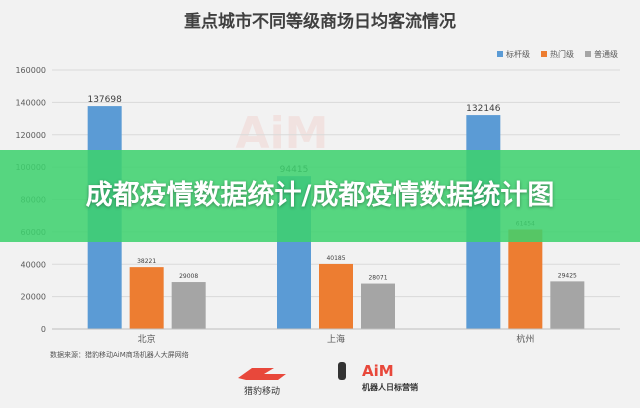 This screenshot has width=640, height=408. I want to click on cheetah-logo-text: 猎豹移动, so click(262, 392).